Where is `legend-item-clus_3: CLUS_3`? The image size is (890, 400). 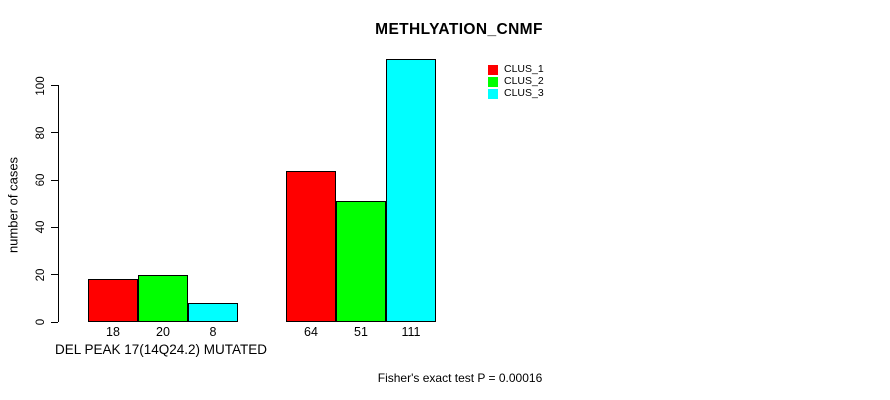
legend-item-clus_3: CLUS_3 is located at coordinates (516, 93).